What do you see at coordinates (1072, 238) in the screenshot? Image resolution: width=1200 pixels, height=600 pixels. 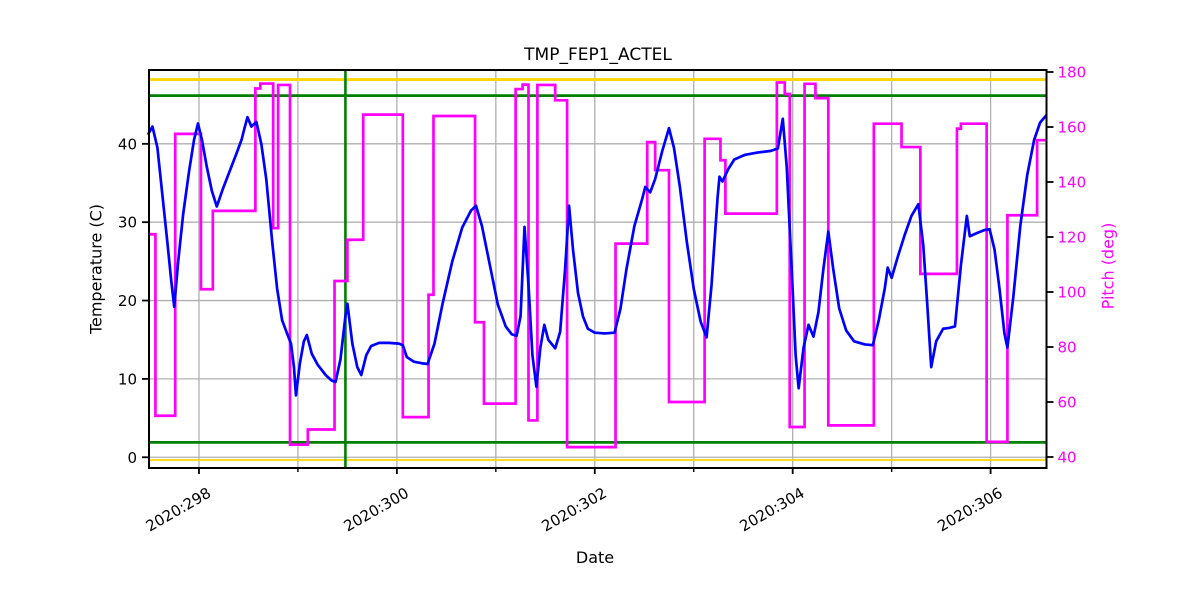 I see `y-right-tick-label: 120` at bounding box center [1072, 238].